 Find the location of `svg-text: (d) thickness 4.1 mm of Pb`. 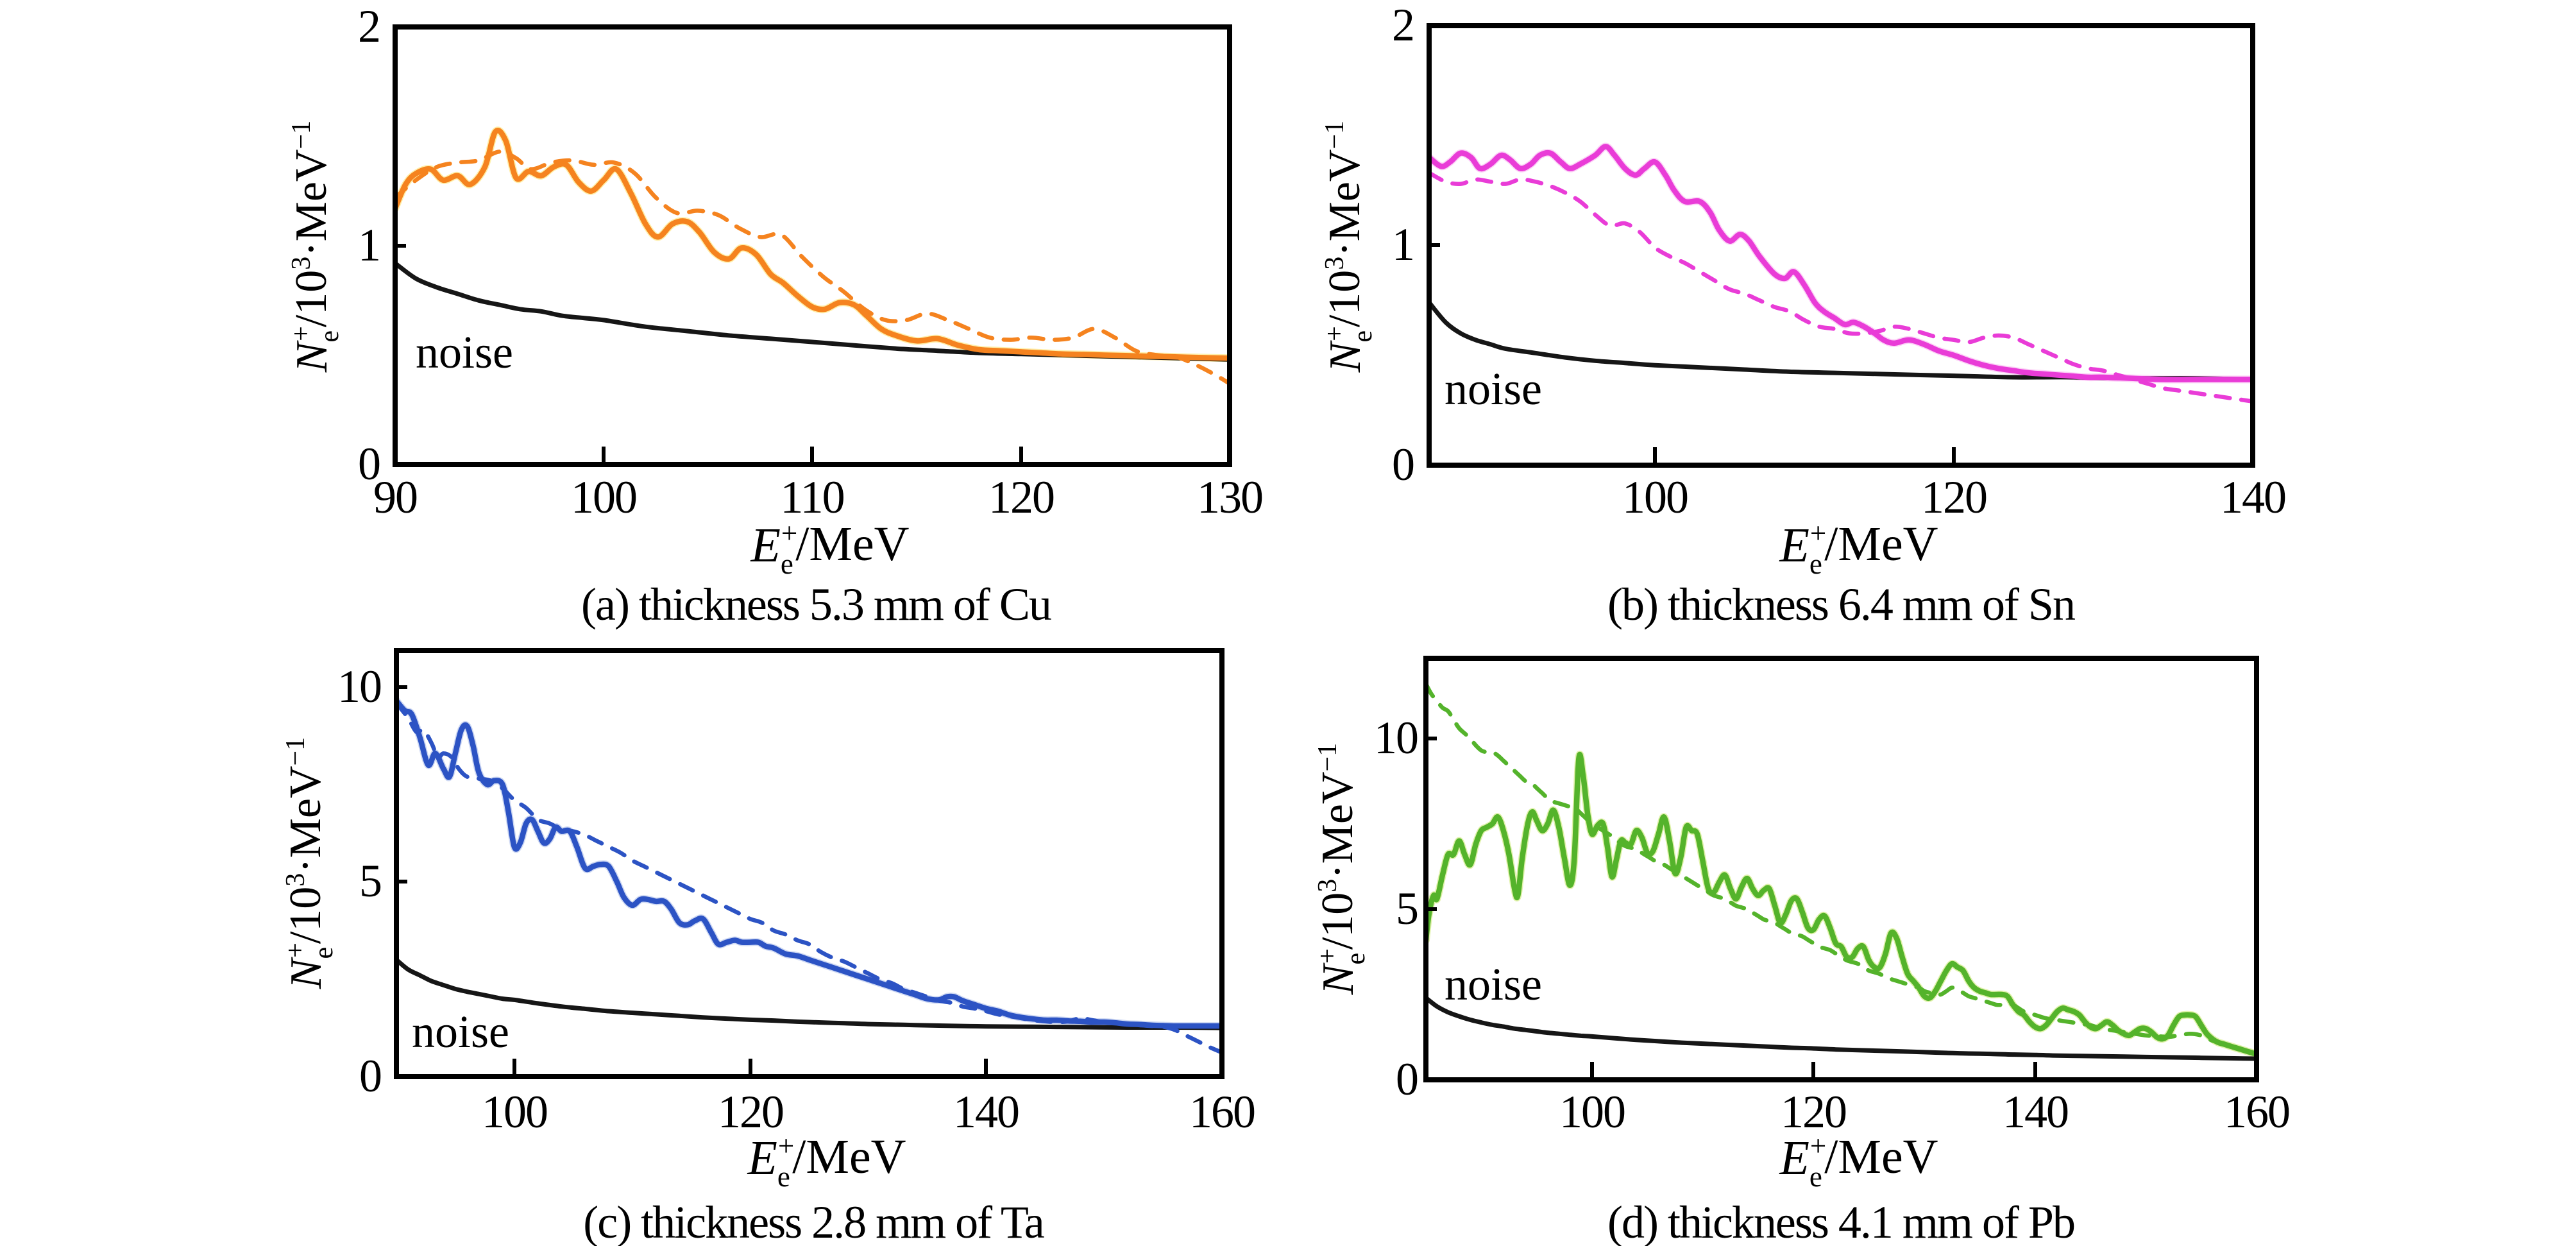

svg-text: (d) thickness 4.1 mm of Pb is located at coordinates (1840, 1221).